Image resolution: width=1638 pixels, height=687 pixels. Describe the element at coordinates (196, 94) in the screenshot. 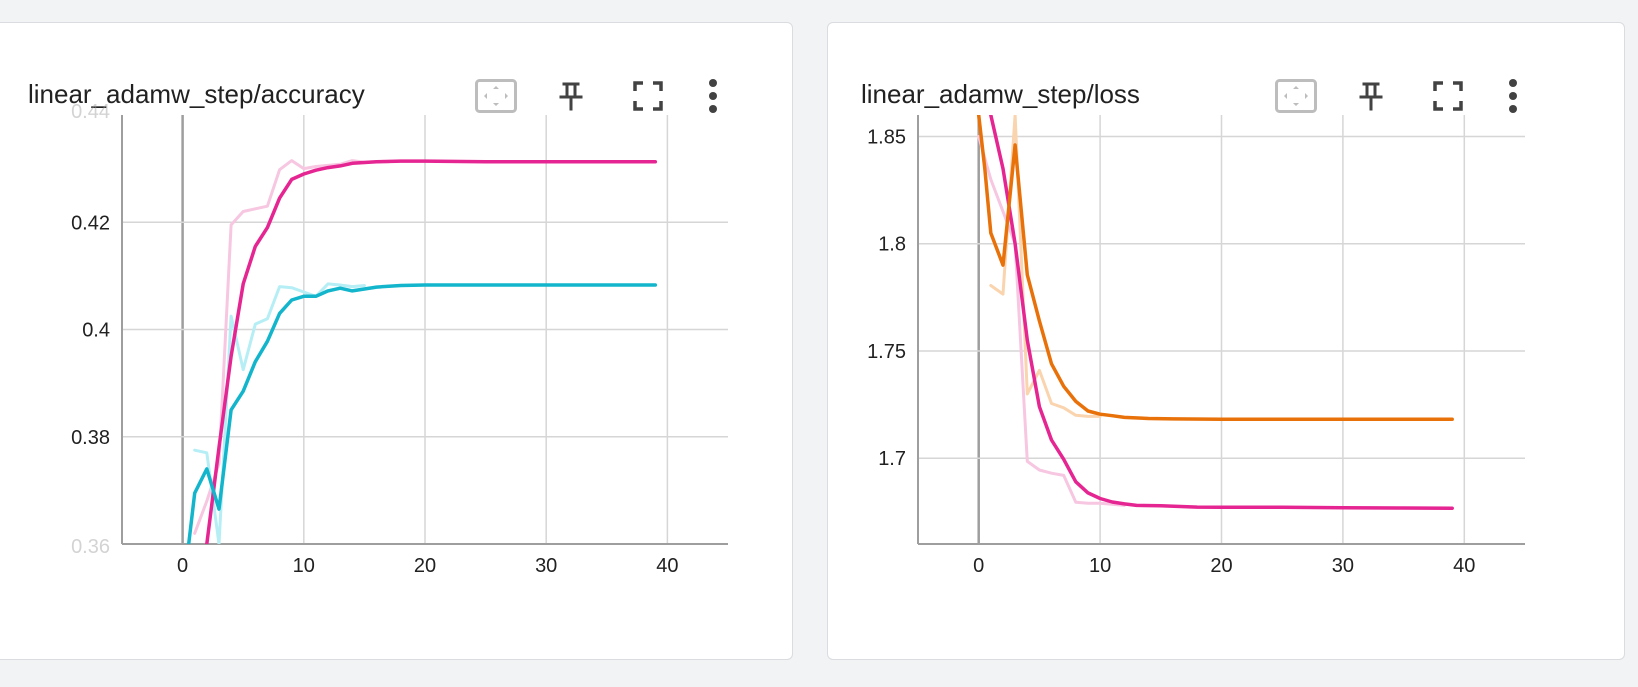

I see `chart-title: linear_adamw_step/accuracy` at that location.